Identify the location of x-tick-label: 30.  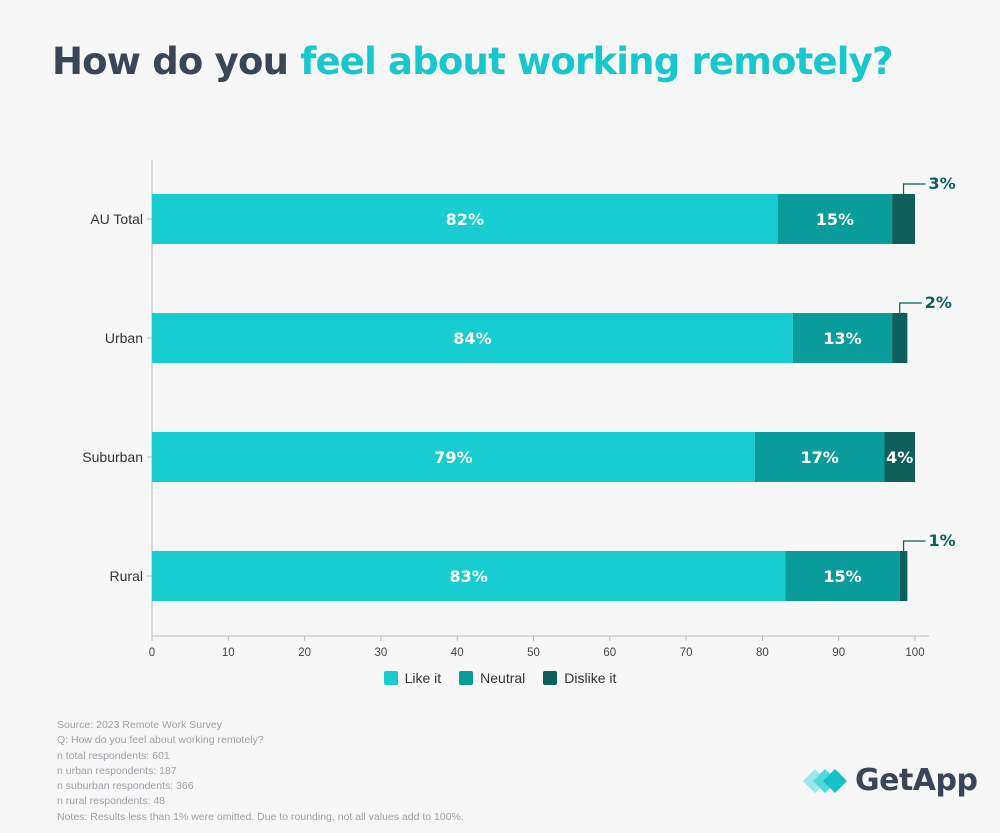
(381, 653).